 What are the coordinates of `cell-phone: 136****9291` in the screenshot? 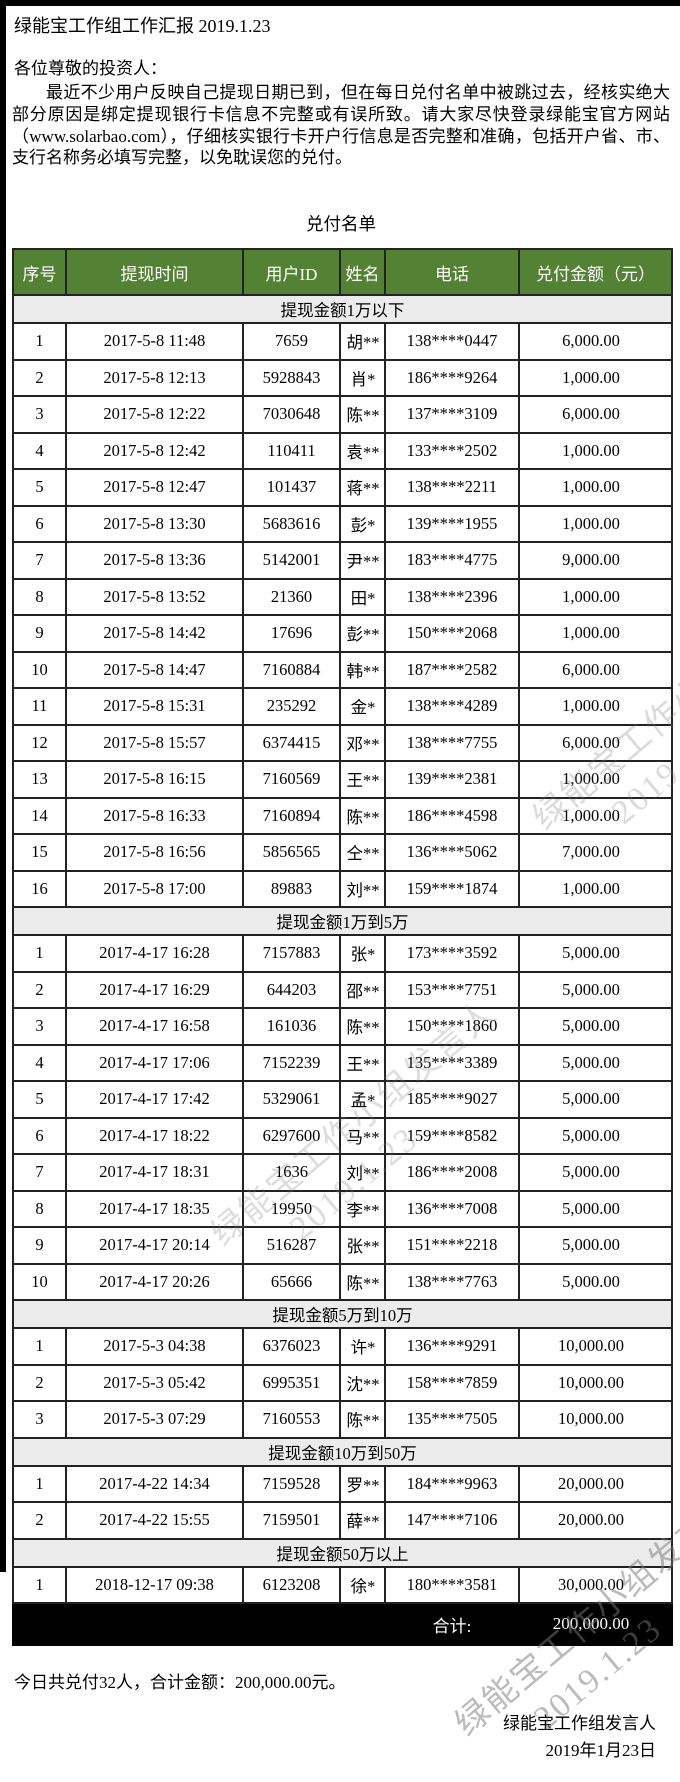 It's located at (452, 1346).